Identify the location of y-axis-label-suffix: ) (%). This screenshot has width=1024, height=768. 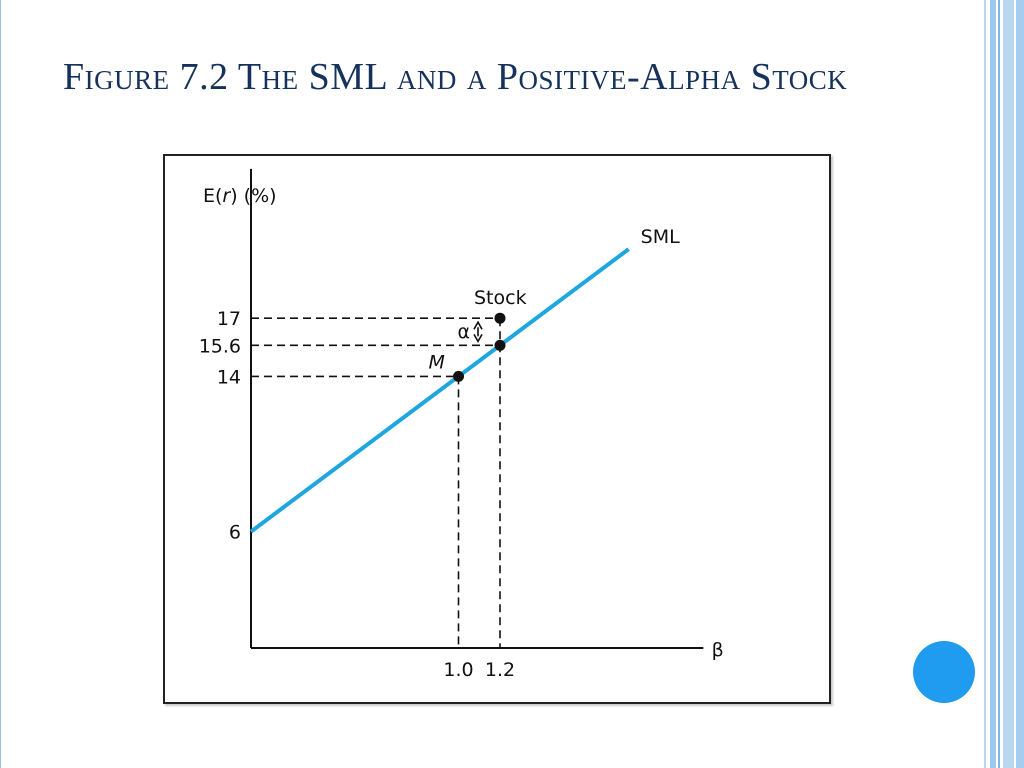
(253, 196).